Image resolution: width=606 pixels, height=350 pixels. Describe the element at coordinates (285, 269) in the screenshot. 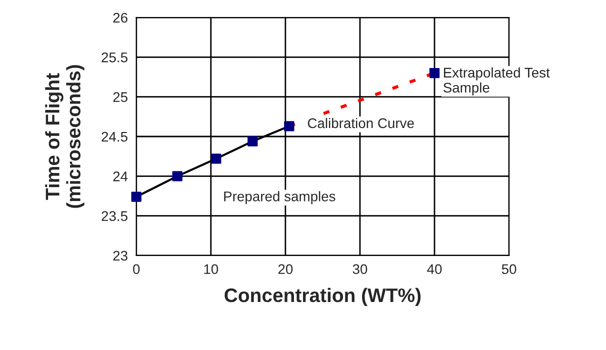

I see `x-tick-label: 20` at that location.